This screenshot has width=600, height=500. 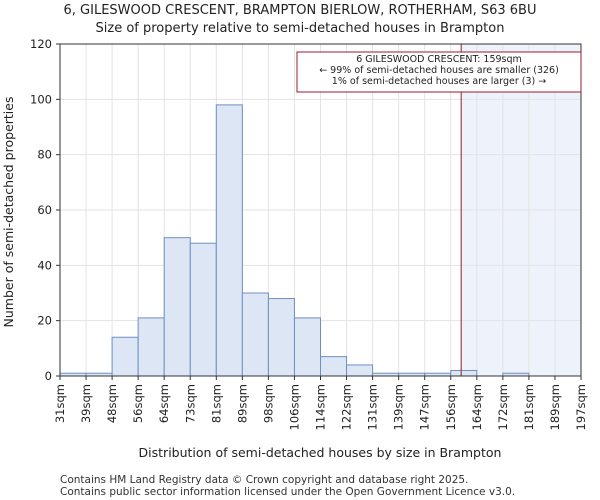 I want to click on x-tick-label-122sqm: 122sqm, so click(x=347, y=407).